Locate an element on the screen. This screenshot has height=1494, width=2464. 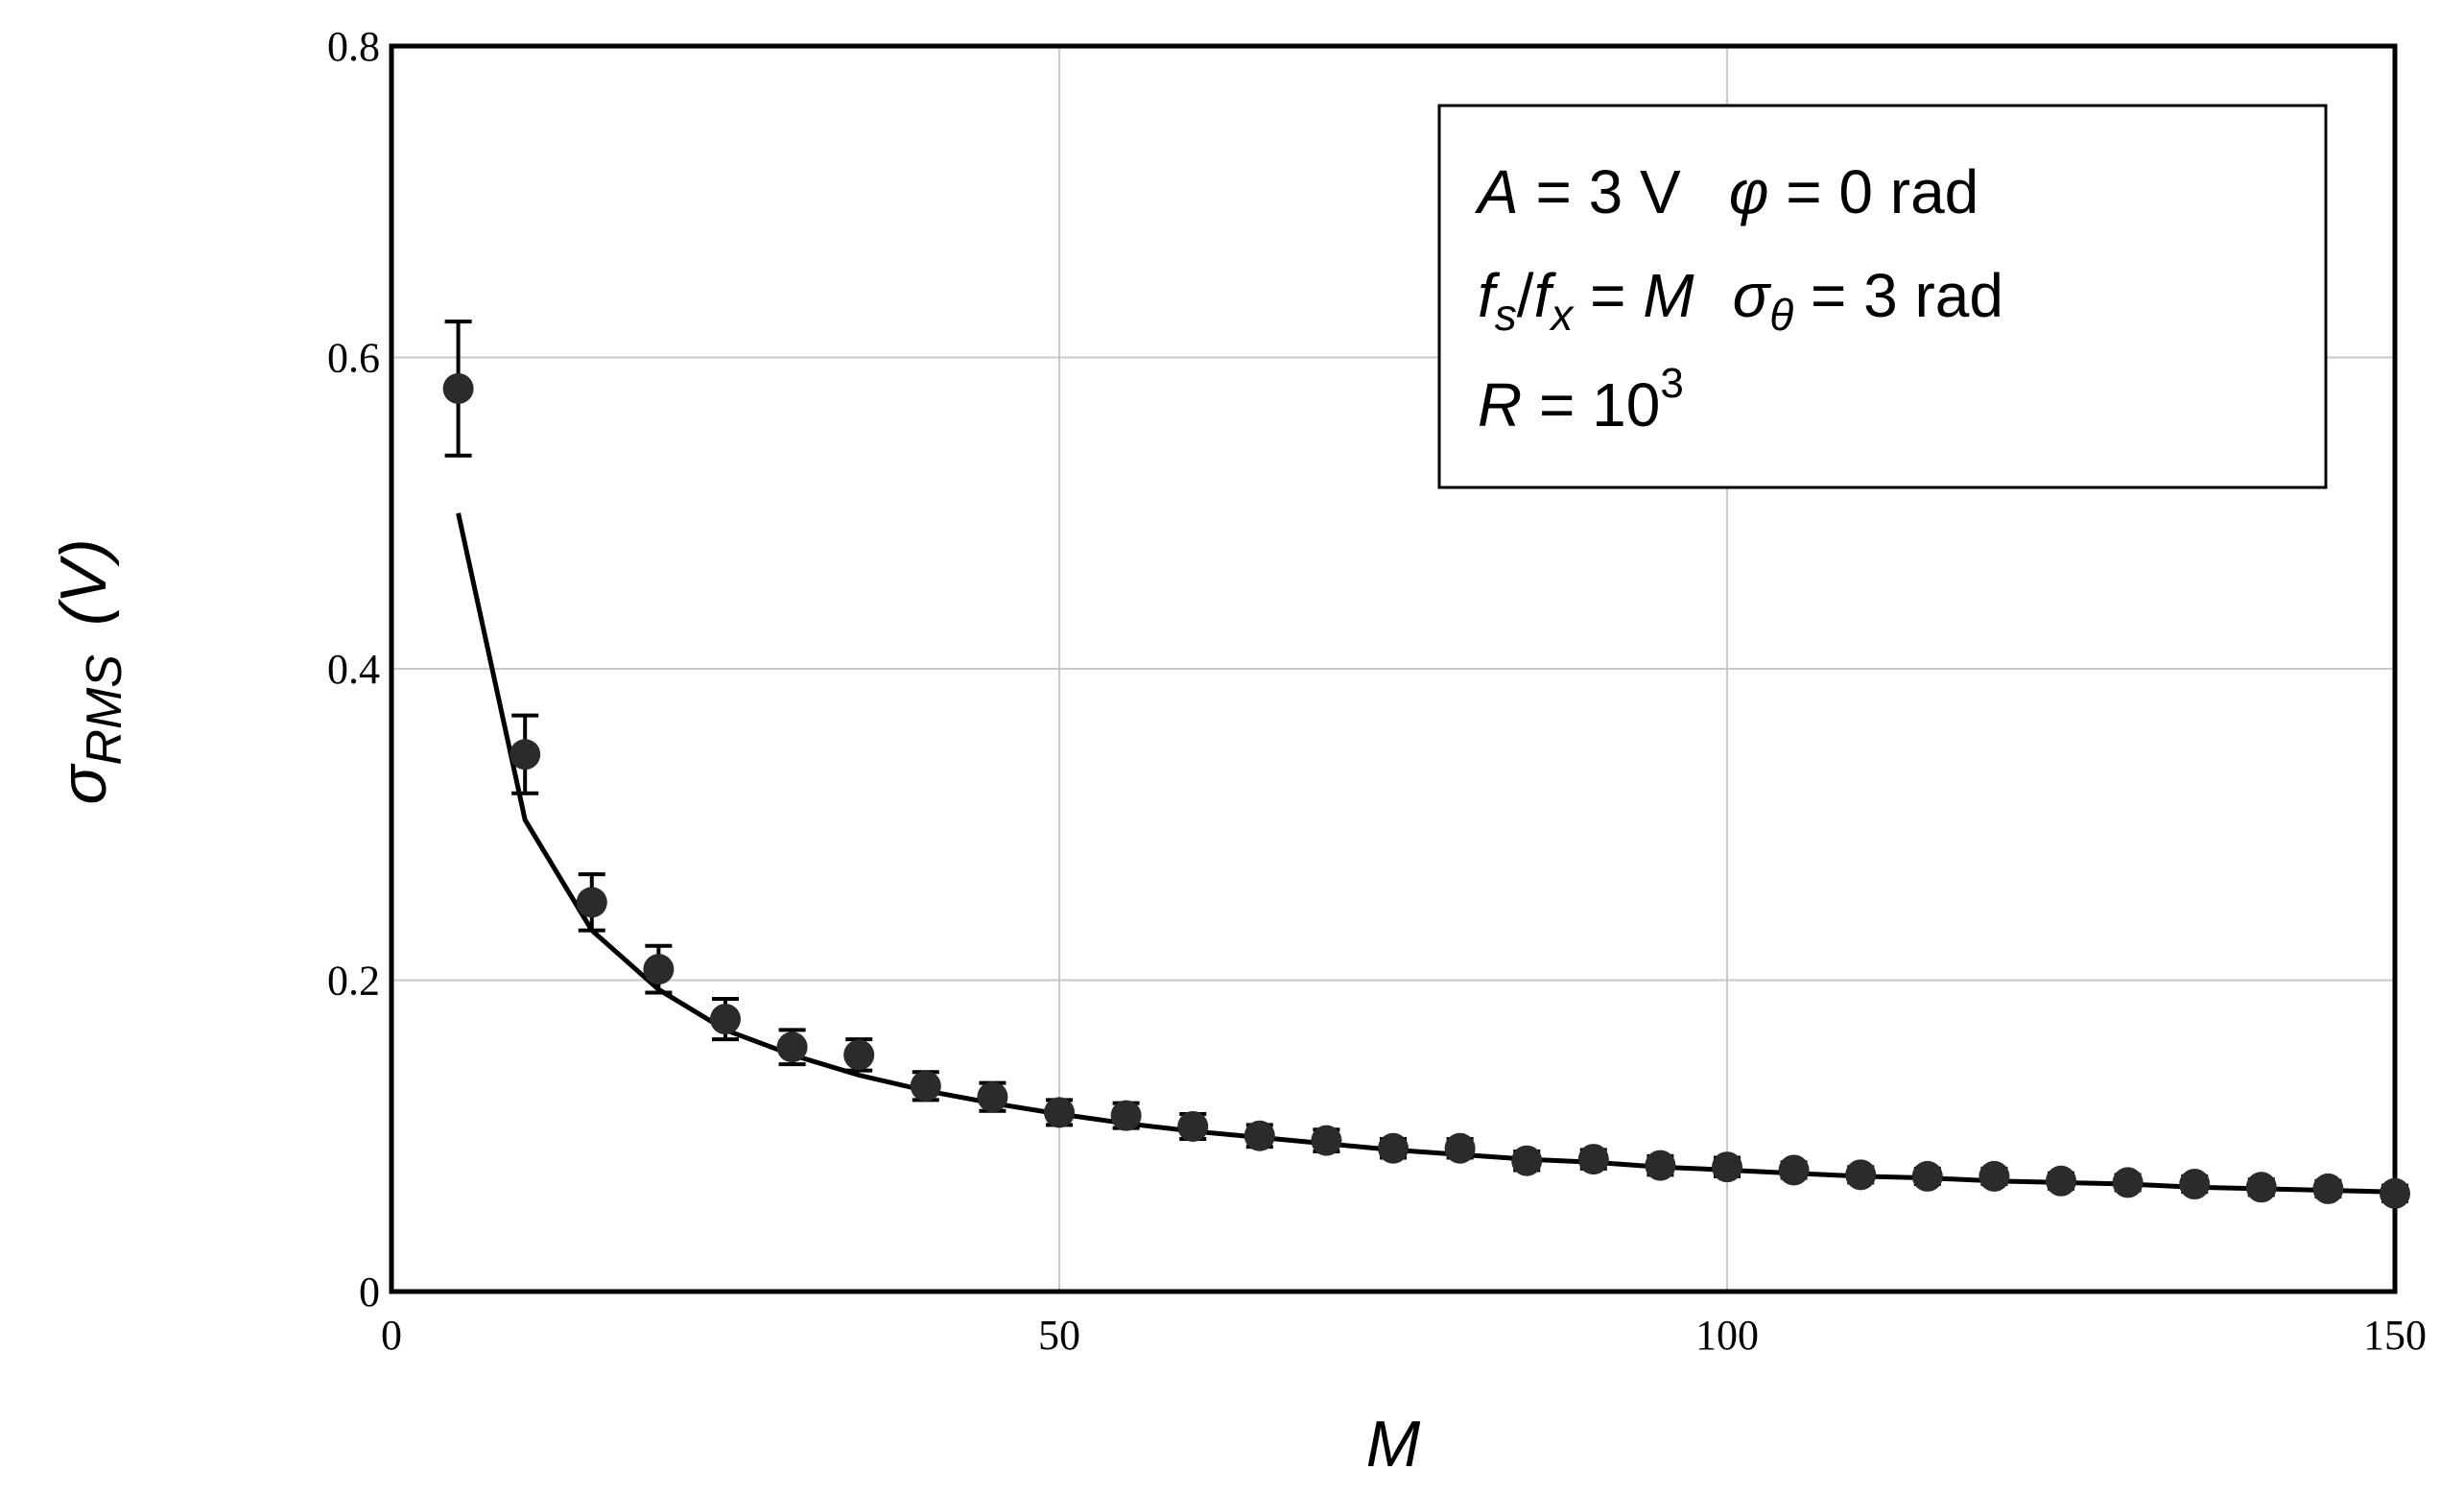
x-tick-label: 150 is located at coordinates (2395, 1335).